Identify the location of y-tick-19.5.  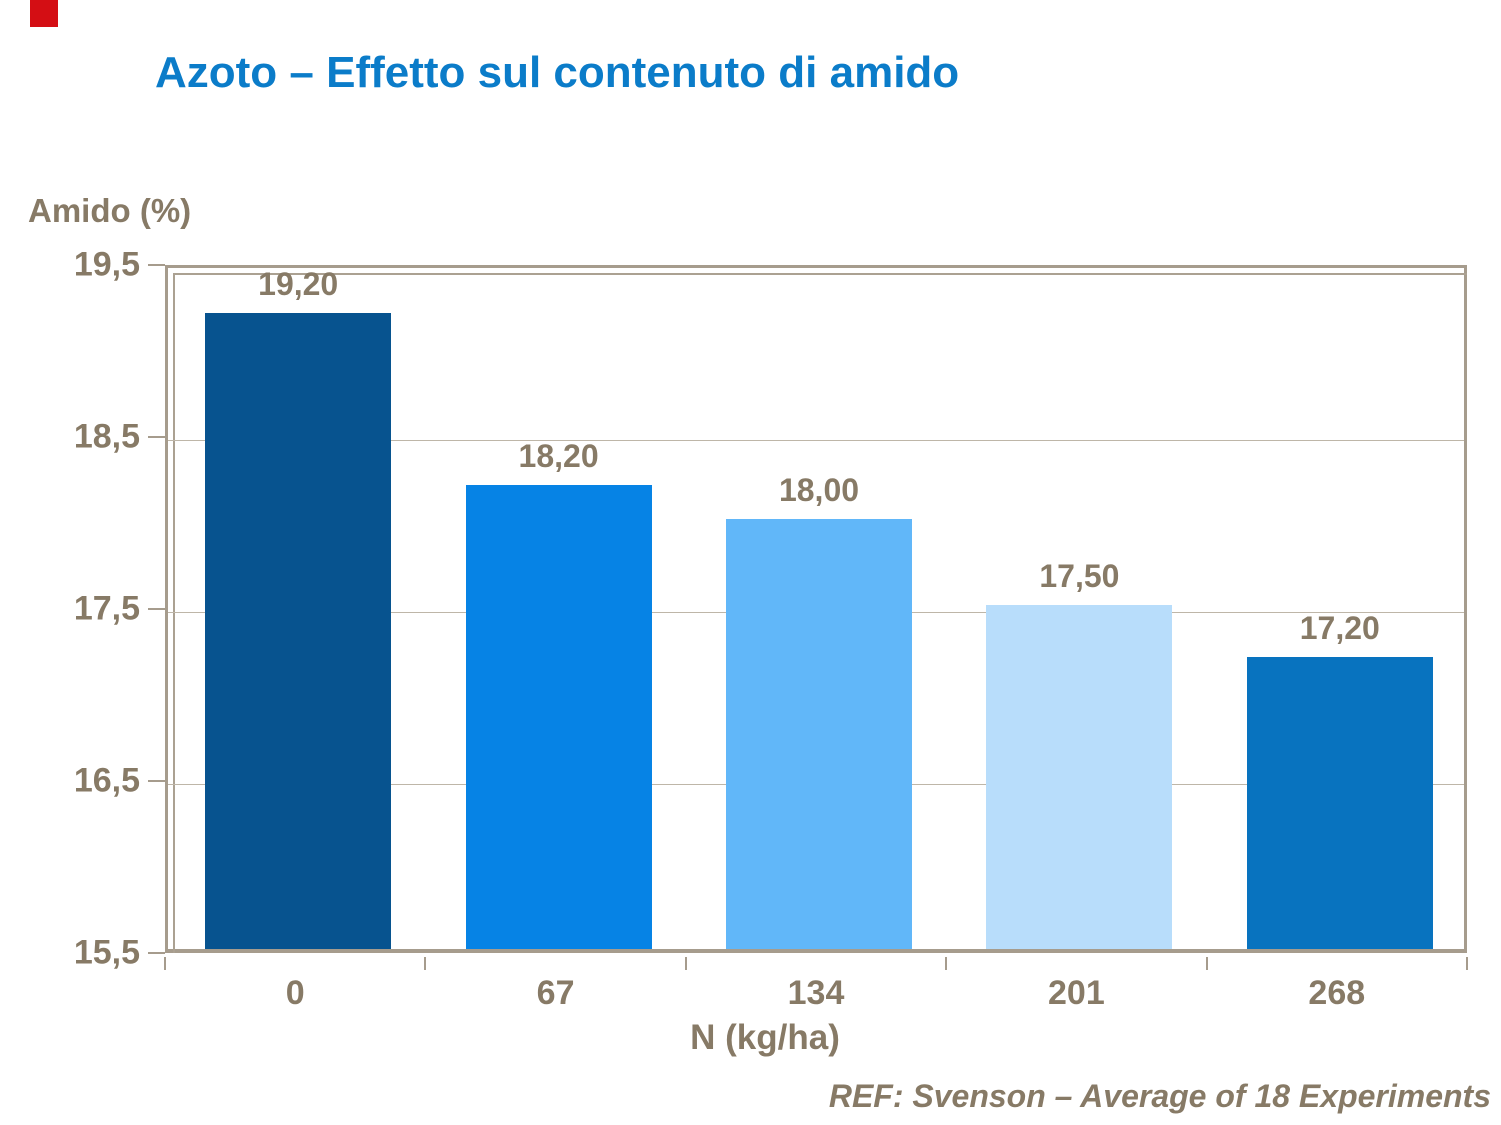
(156, 265).